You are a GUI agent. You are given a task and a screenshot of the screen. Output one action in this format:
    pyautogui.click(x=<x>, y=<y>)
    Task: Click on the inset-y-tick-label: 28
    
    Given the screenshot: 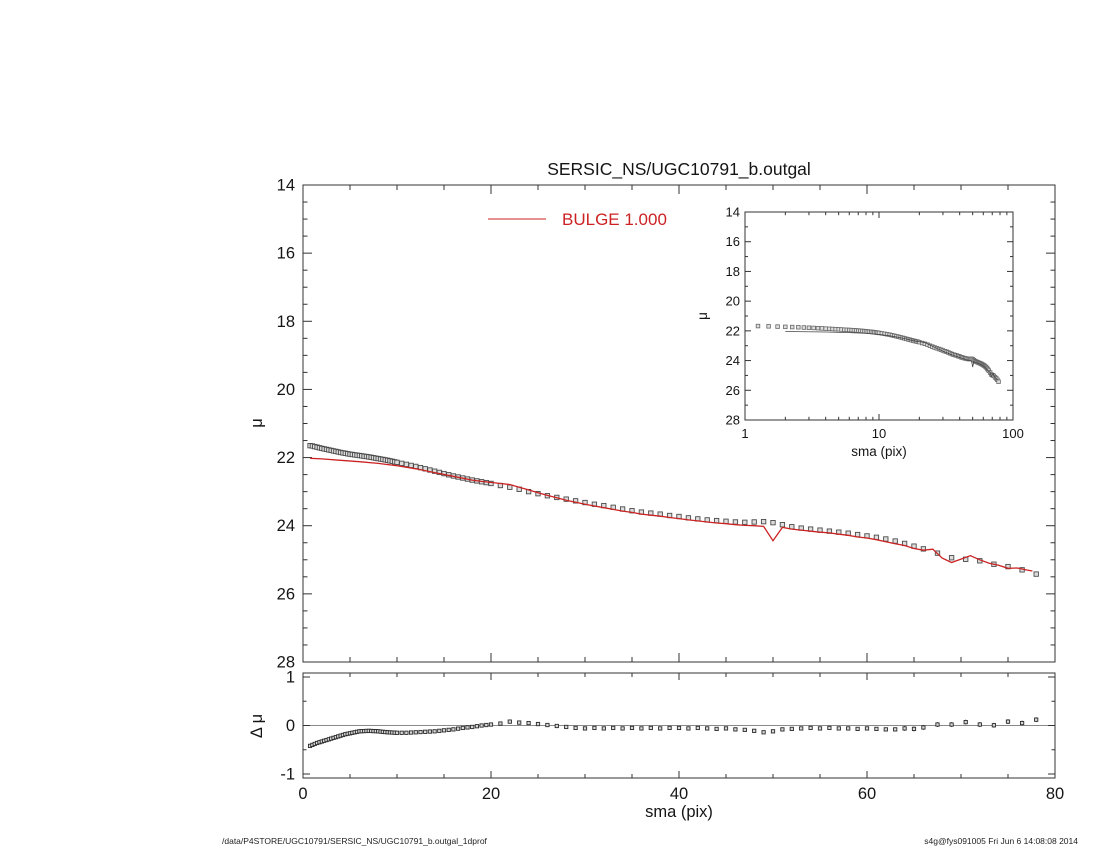 What is the action you would take?
    pyautogui.click(x=733, y=420)
    